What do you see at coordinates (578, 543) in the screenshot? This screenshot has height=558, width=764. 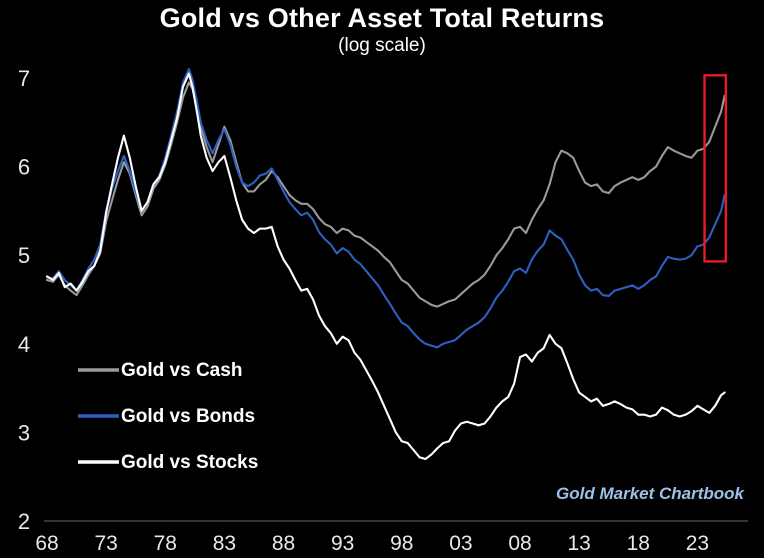 I see `x-tick-label: 13` at bounding box center [578, 543].